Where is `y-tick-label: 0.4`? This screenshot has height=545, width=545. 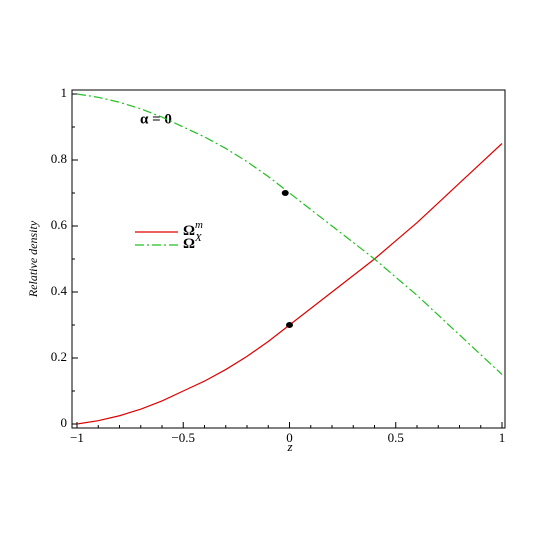
y-tick-label: 0.4 is located at coordinates (59, 290).